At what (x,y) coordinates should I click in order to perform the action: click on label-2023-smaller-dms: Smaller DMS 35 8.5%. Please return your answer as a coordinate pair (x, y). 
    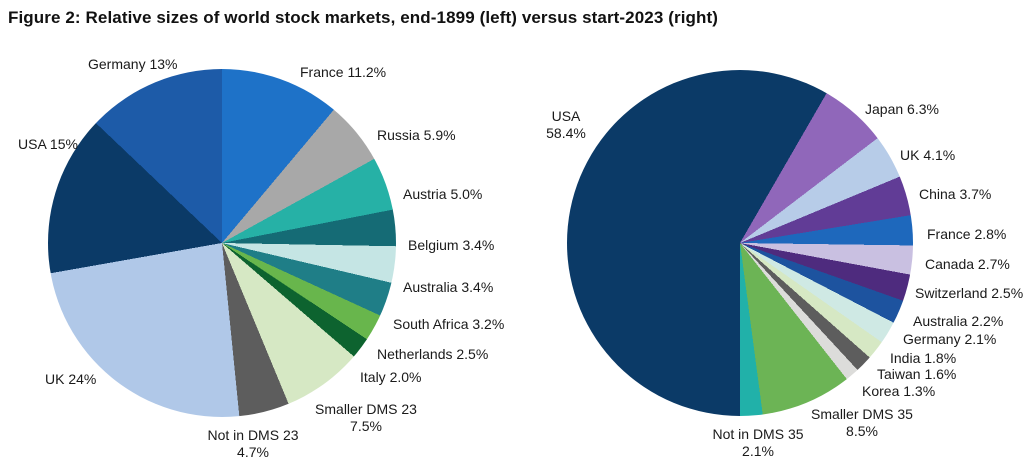
    Looking at the image, I should click on (862, 423).